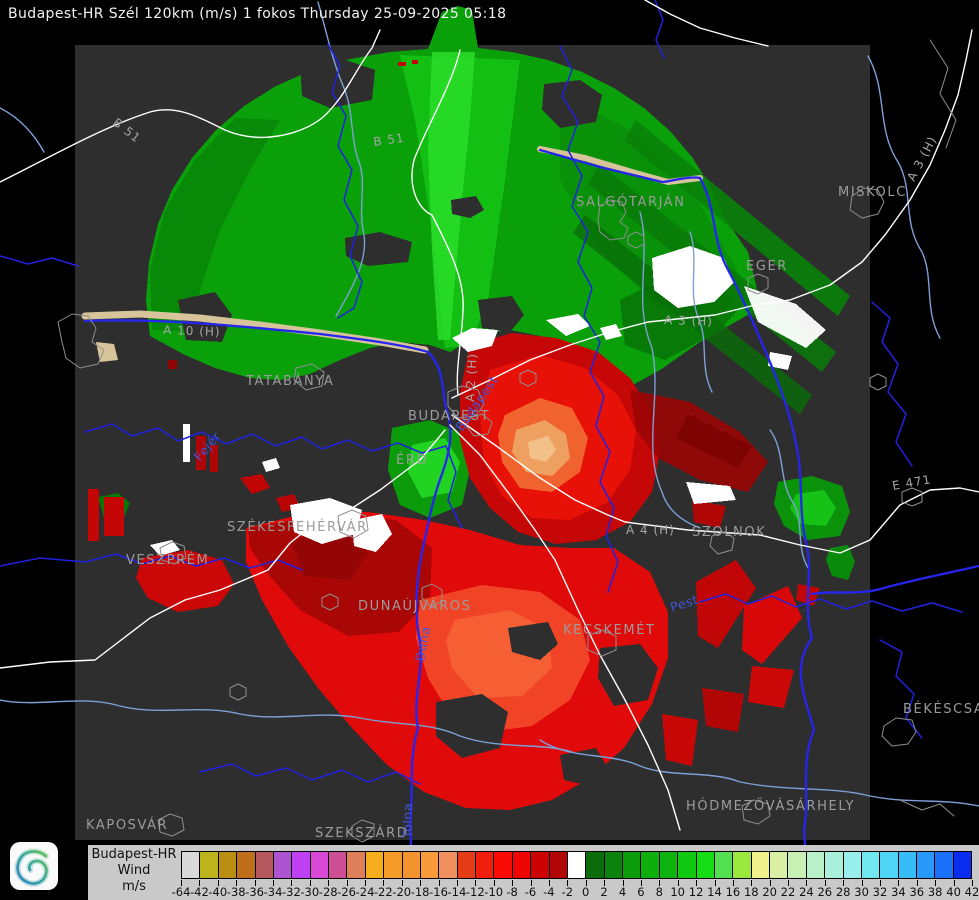  Describe the element at coordinates (688, 321) in the screenshot. I see `road-label: A 3 (H)` at that location.